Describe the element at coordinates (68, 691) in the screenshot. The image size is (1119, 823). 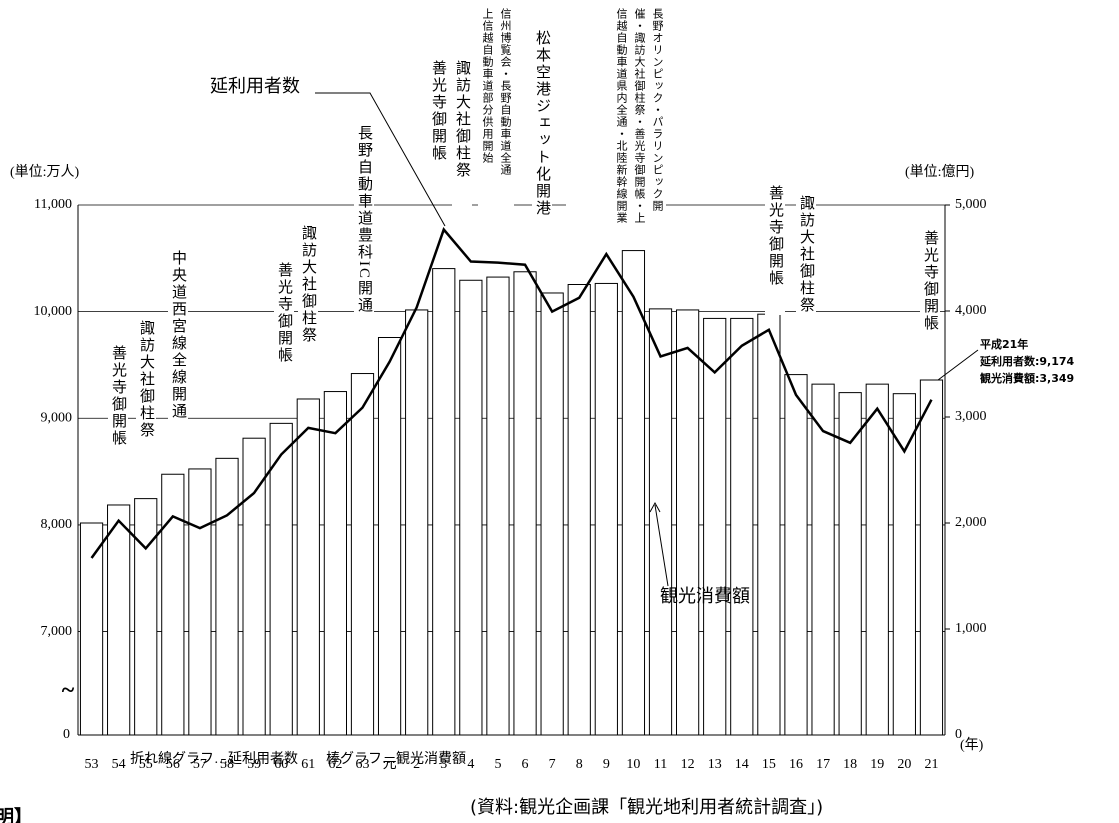
I see `y-break-mark: ~` at that location.